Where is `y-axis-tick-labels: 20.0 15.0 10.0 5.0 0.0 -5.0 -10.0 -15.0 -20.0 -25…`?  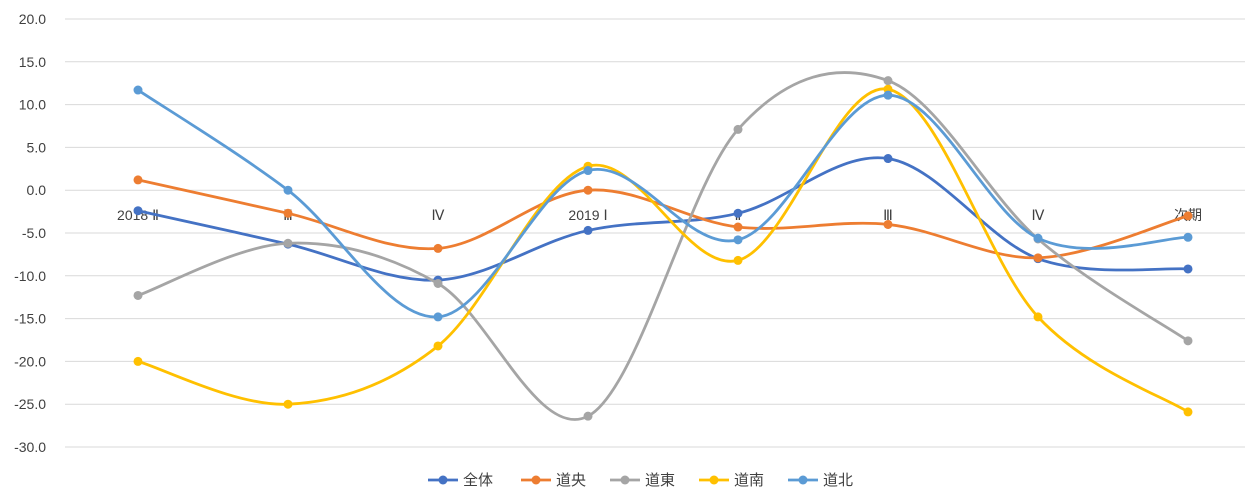 y-axis-tick-labels: 20.0 15.0 10.0 5.0 0.0 -5.0 -10.0 -15.0 -20.0 -25… is located at coordinates (30, 233).